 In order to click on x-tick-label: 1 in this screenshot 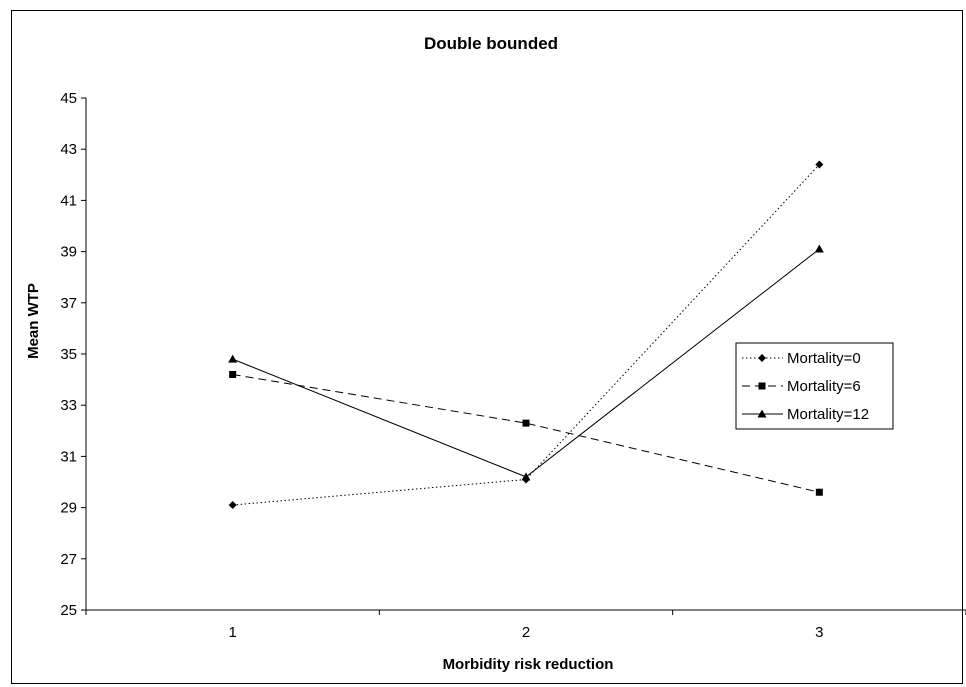, I will do `click(232, 632)`.